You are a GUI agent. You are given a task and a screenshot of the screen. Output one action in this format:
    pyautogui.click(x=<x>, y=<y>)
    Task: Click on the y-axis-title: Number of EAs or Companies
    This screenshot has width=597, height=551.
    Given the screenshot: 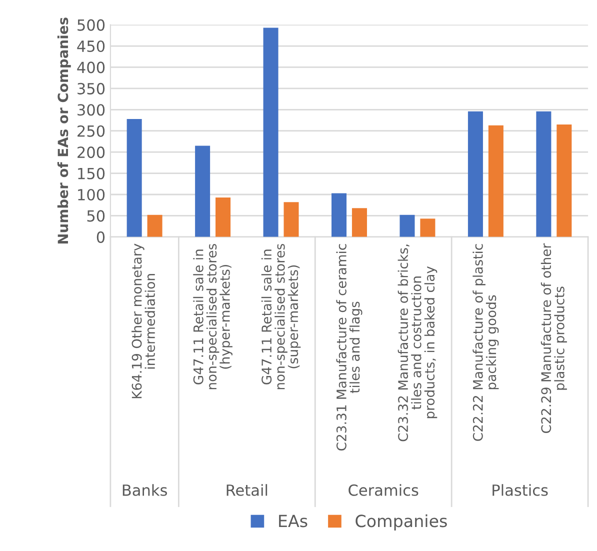 What is the action you would take?
    pyautogui.click(x=64, y=131)
    